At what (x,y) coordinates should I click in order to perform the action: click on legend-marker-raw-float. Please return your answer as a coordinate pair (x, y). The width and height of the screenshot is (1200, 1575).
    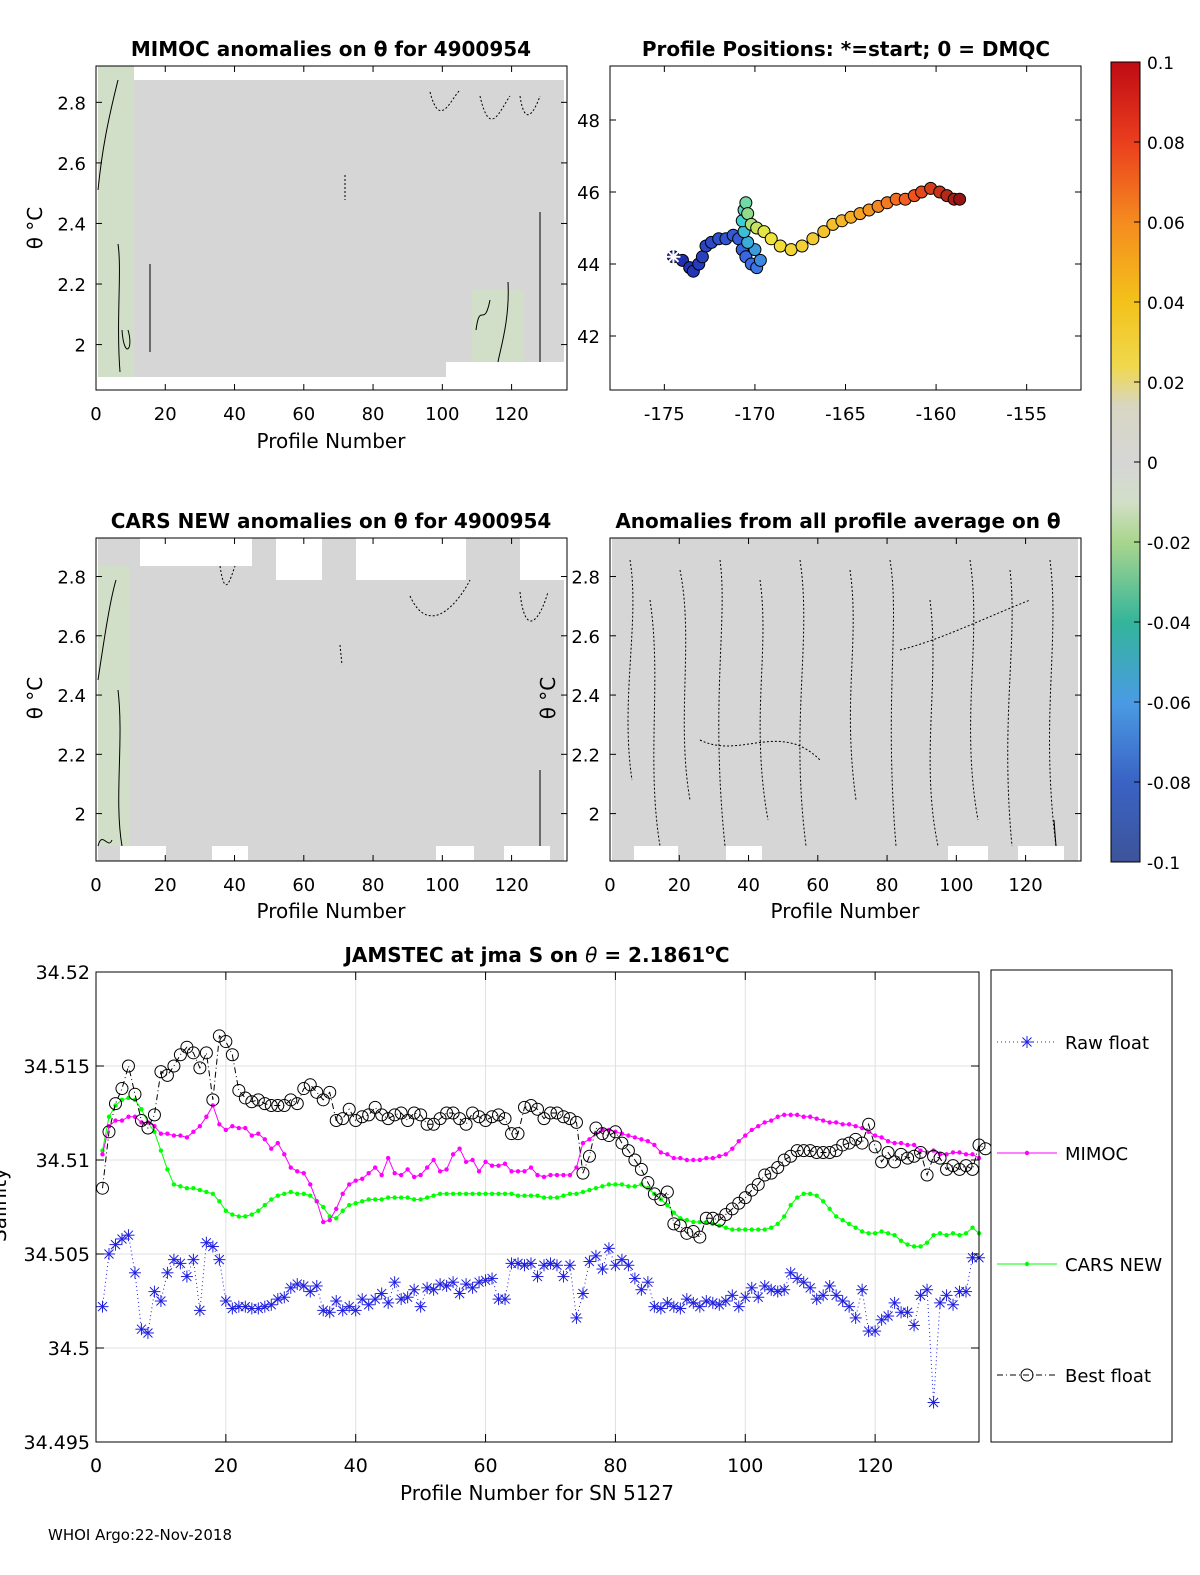
    Looking at the image, I should click on (1027, 1042).